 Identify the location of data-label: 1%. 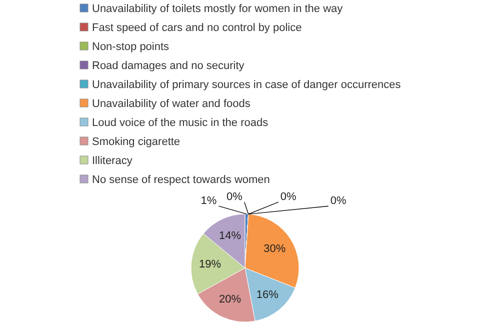
(208, 201).